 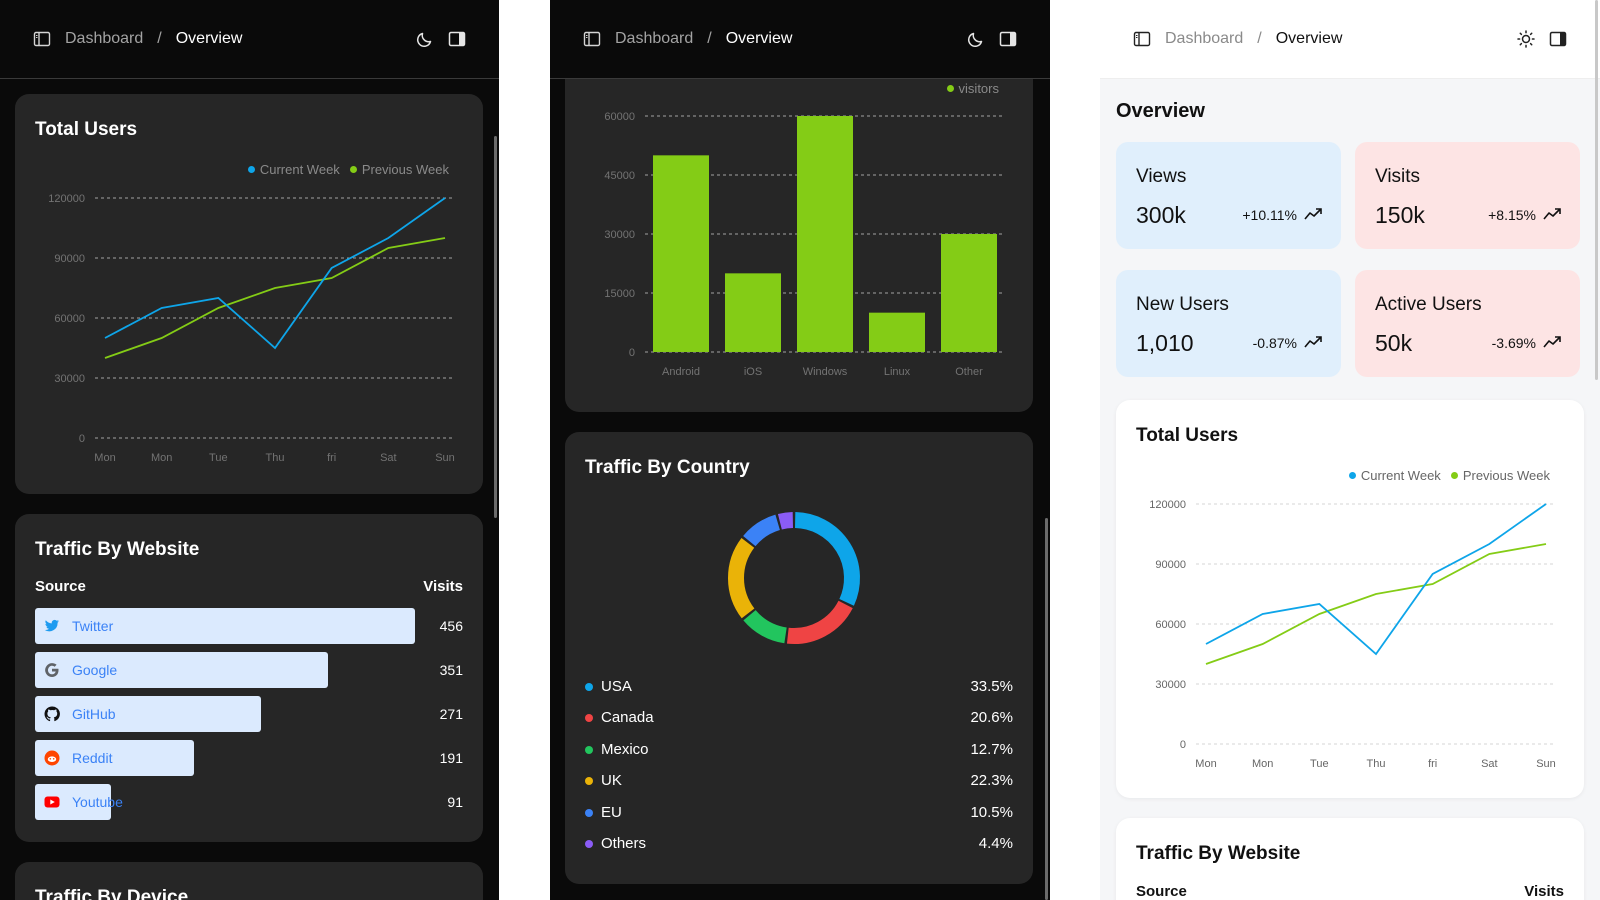 I want to click on x-tick-label: Thu, so click(x=1376, y=764).